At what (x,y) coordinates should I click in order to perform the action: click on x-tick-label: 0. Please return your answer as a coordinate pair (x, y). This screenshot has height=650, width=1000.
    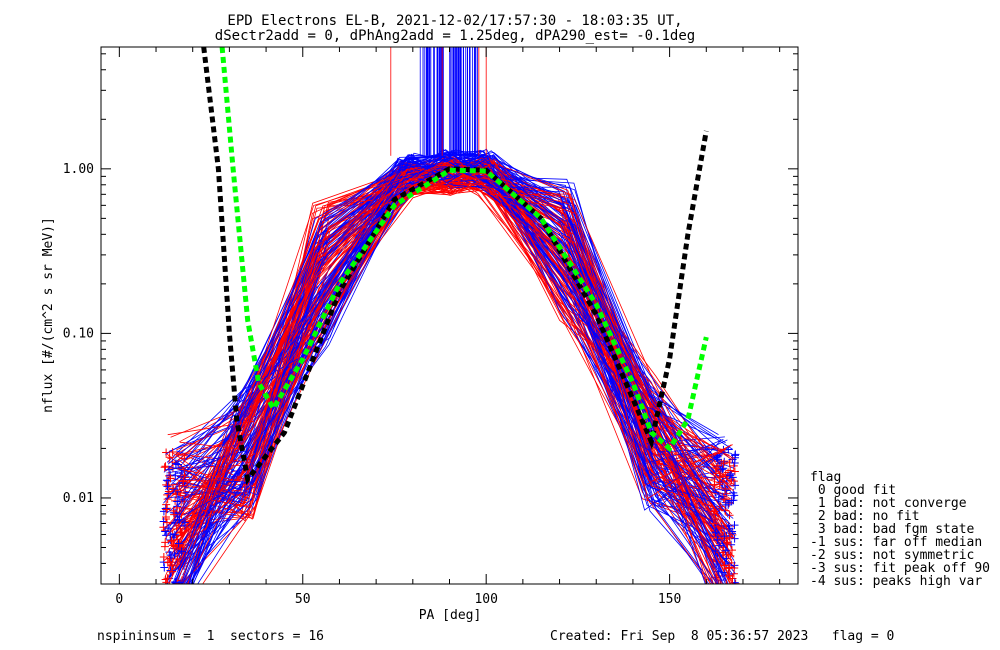
    Looking at the image, I should click on (119, 599).